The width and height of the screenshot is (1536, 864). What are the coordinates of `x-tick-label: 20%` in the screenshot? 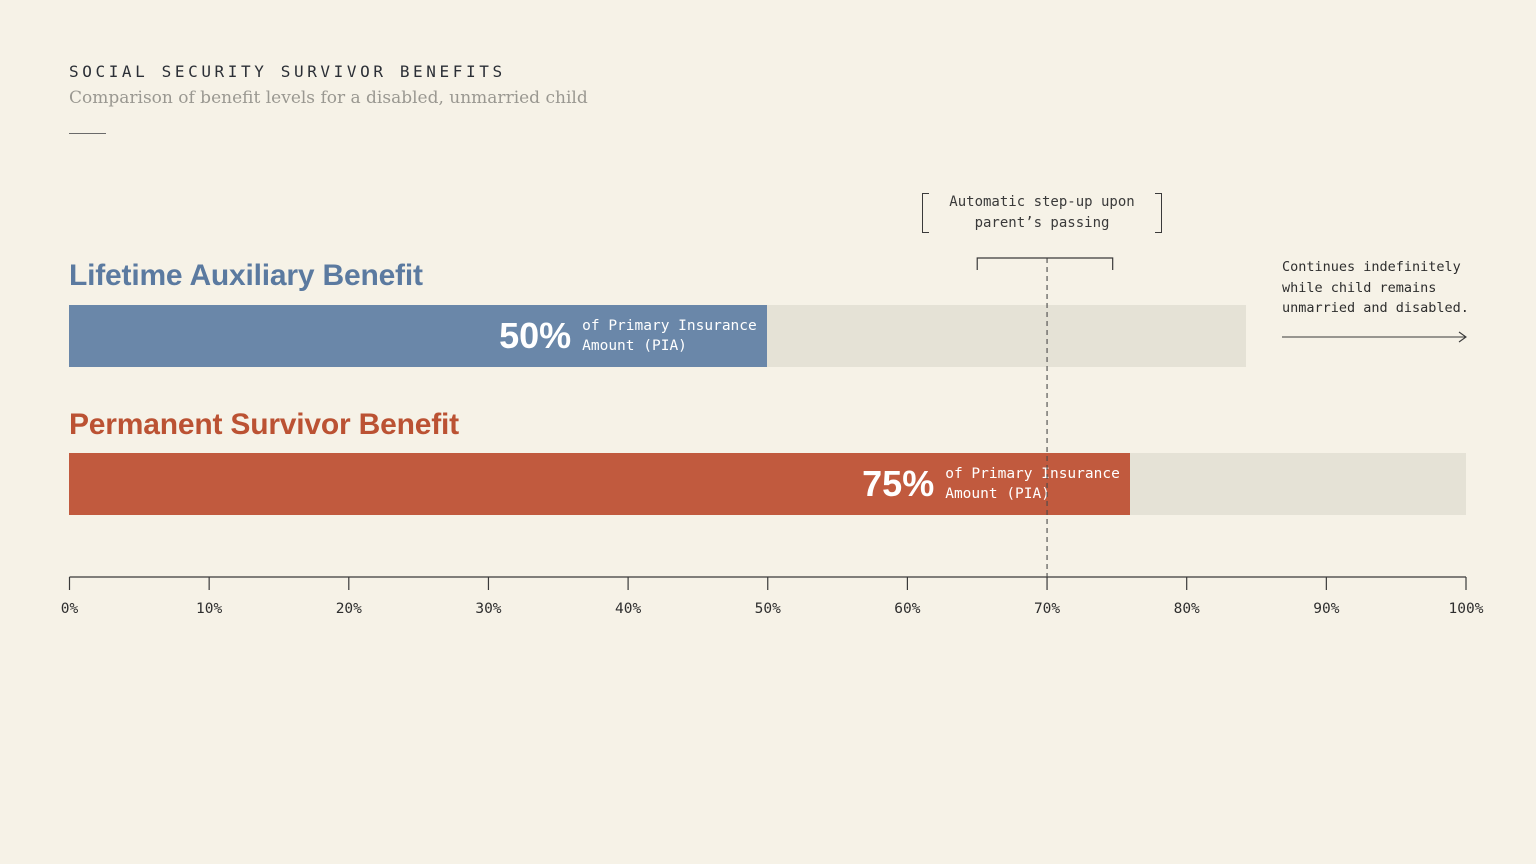 It's located at (349, 609).